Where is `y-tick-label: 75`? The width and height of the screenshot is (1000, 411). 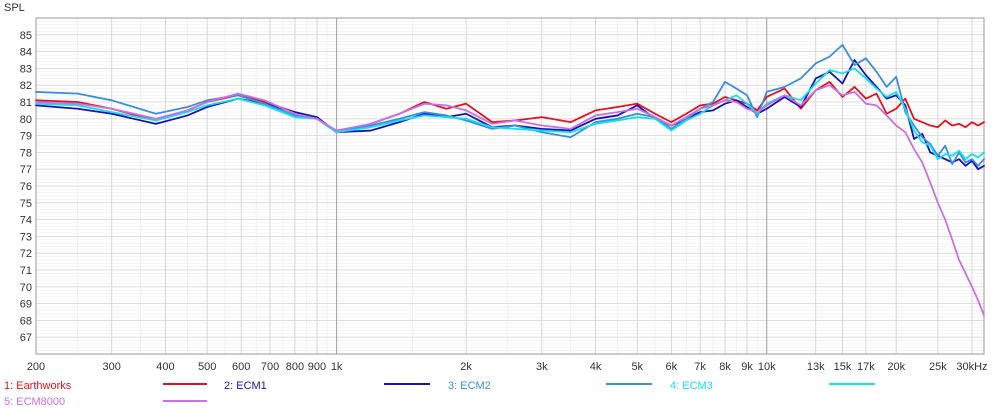
y-tick-label: 75 is located at coordinates (26, 204).